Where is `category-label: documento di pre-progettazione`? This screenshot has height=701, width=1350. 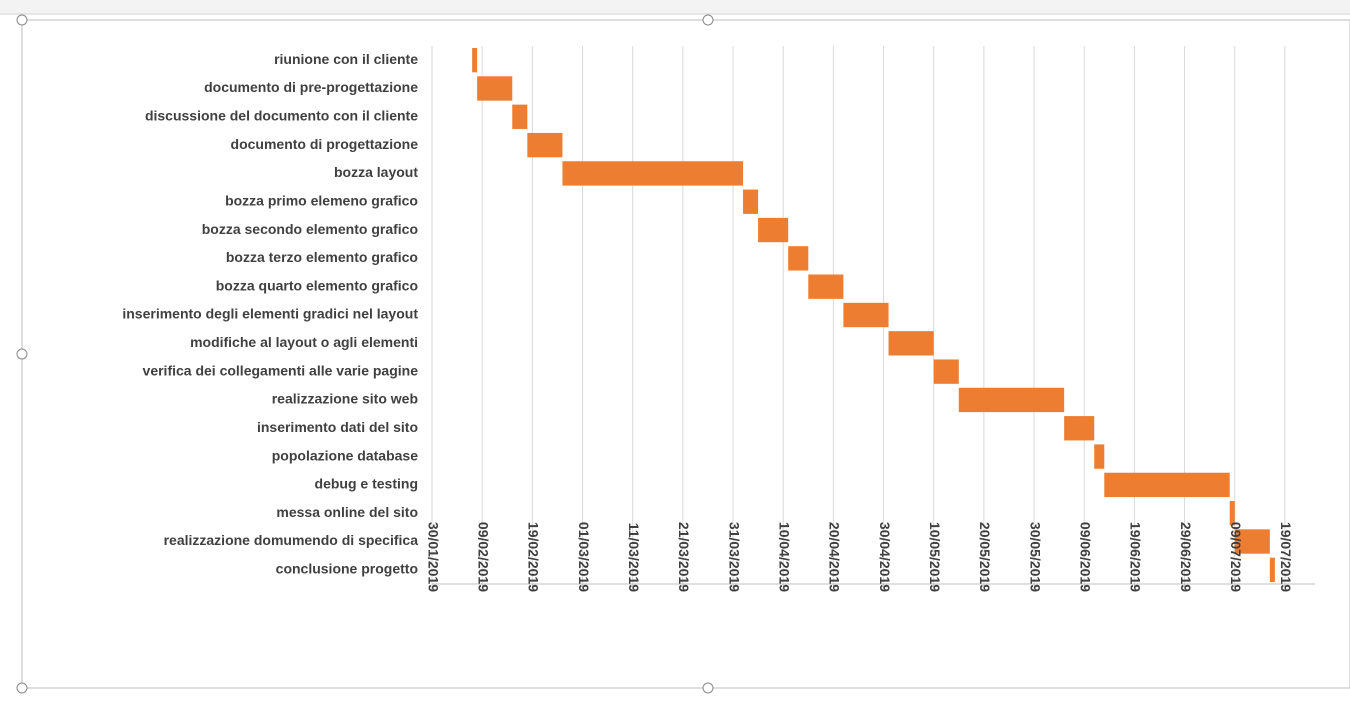
category-label: documento di pre-progettazione is located at coordinates (311, 87).